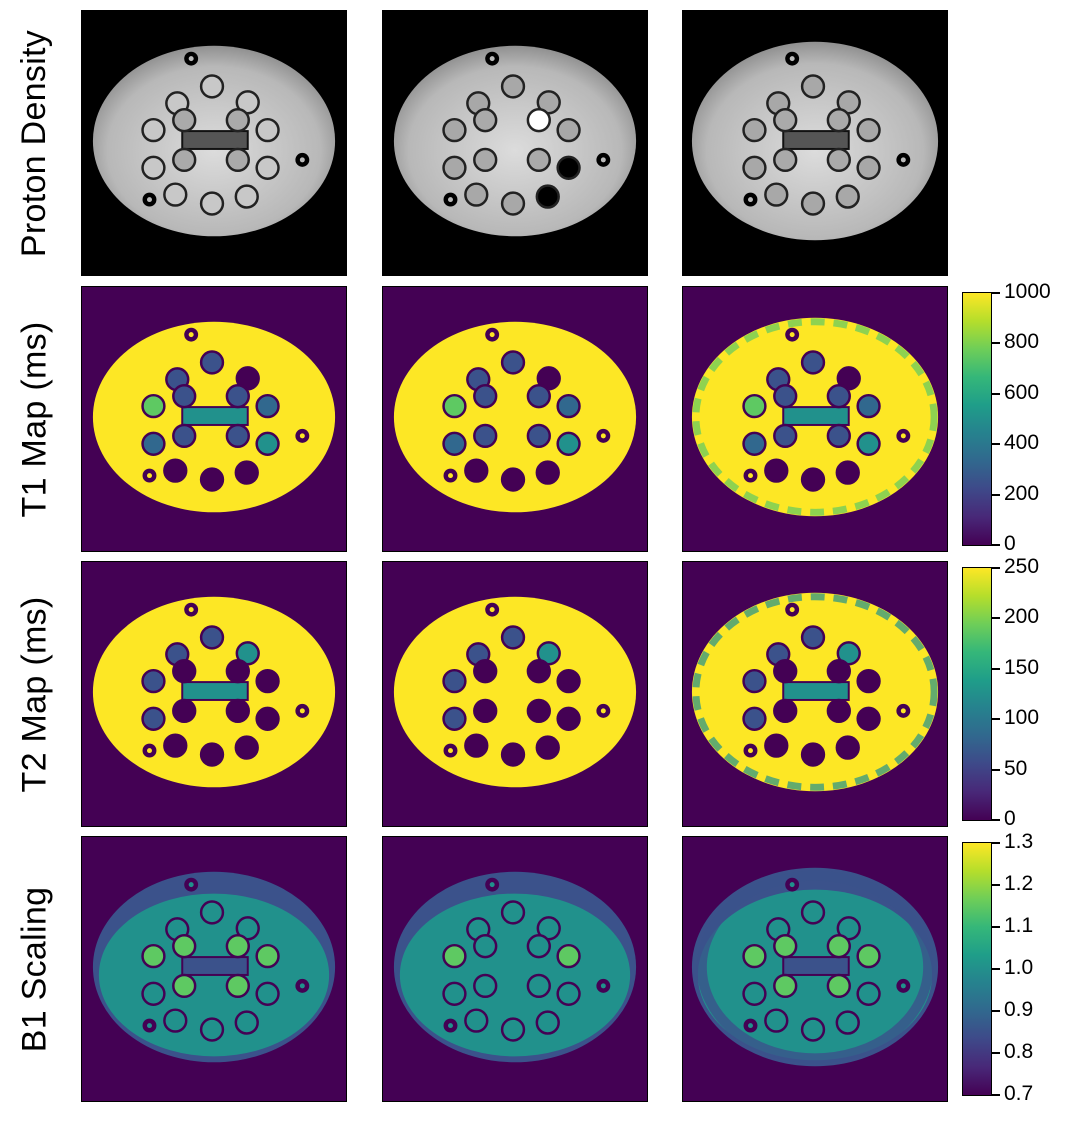  I want to click on row-label: T1 Map (ms), so click(35, 419).